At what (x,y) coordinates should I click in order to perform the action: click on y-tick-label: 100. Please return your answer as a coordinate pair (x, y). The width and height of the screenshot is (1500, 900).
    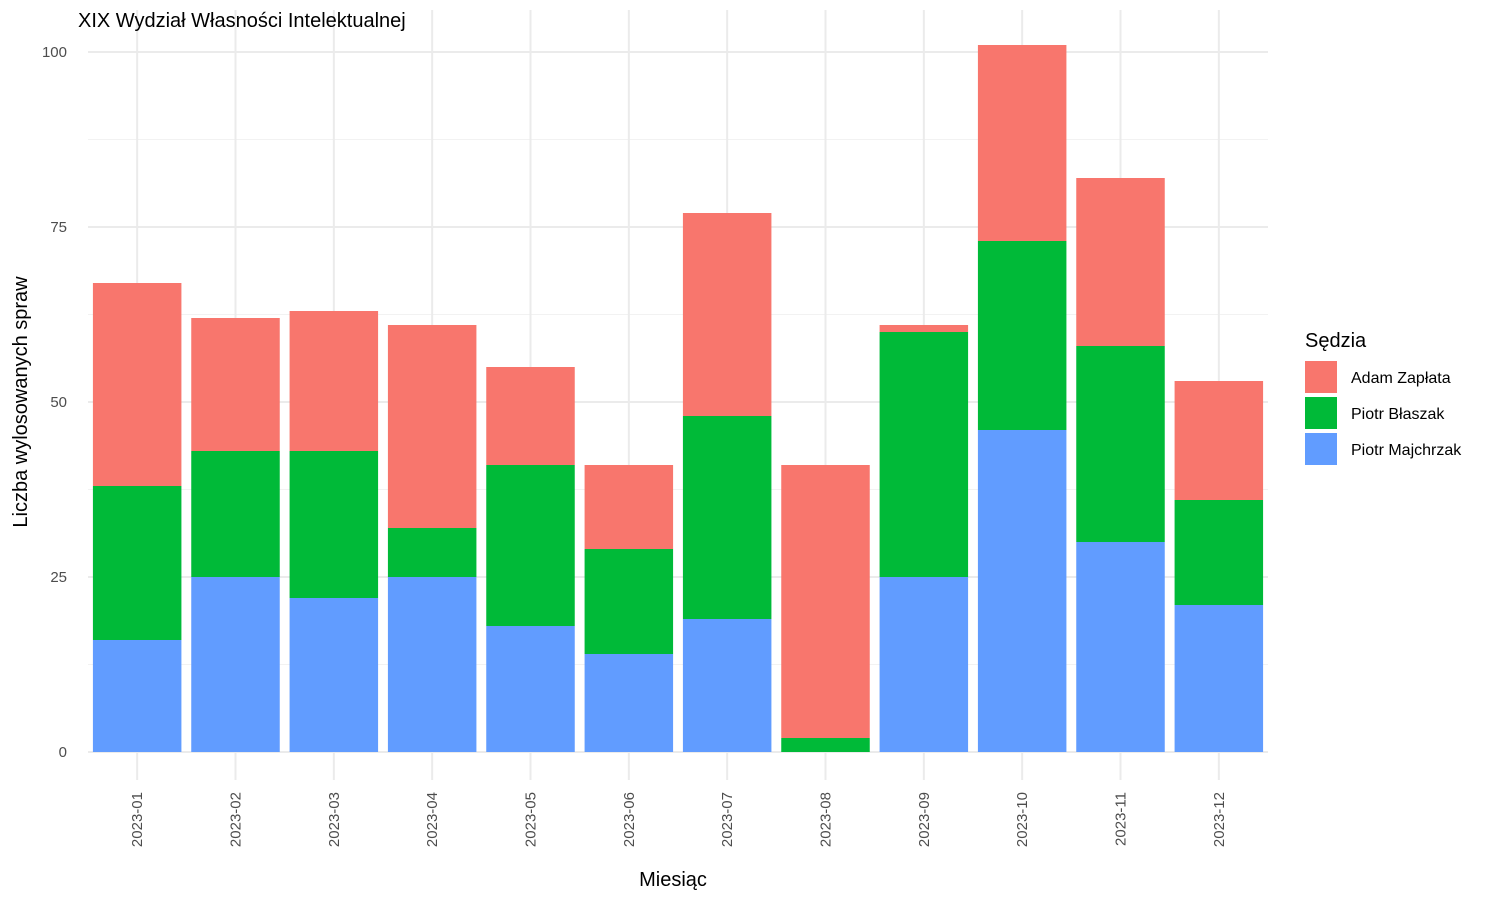
    Looking at the image, I should click on (54, 52).